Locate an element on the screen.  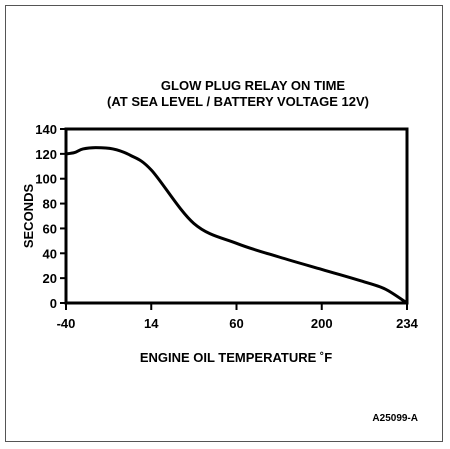
x-tick-label: -40 is located at coordinates (66, 323).